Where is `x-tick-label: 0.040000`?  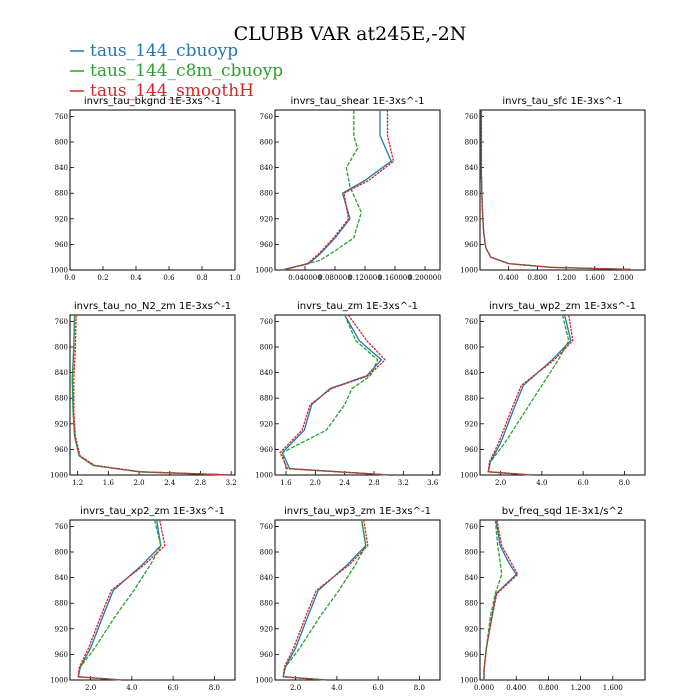
x-tick-label: 0.040000 is located at coordinates (304, 278).